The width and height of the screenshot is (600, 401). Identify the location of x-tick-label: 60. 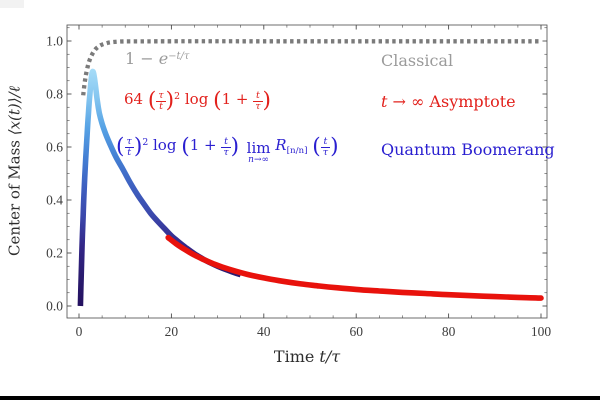
(356, 331).